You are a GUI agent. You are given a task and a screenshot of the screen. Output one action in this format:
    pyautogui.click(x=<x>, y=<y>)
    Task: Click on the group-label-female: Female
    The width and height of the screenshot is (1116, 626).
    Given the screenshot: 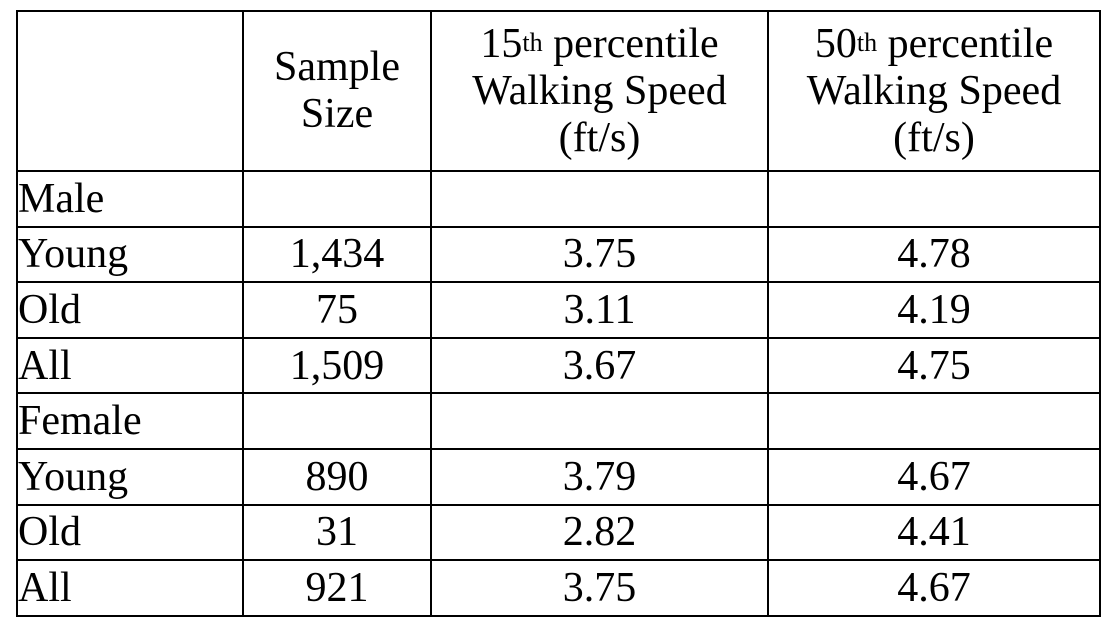 What is the action you would take?
    pyautogui.click(x=130, y=421)
    